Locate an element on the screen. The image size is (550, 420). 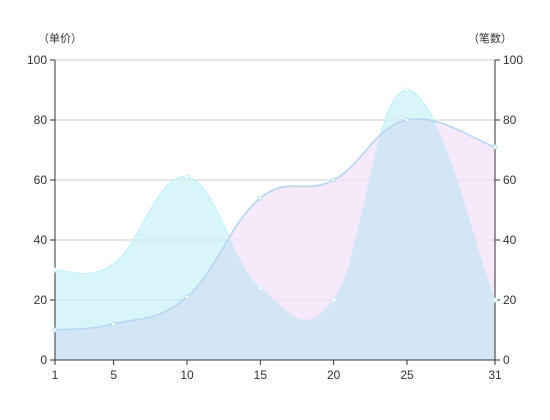
left-tick-label-40: 40 is located at coordinates (41, 240).